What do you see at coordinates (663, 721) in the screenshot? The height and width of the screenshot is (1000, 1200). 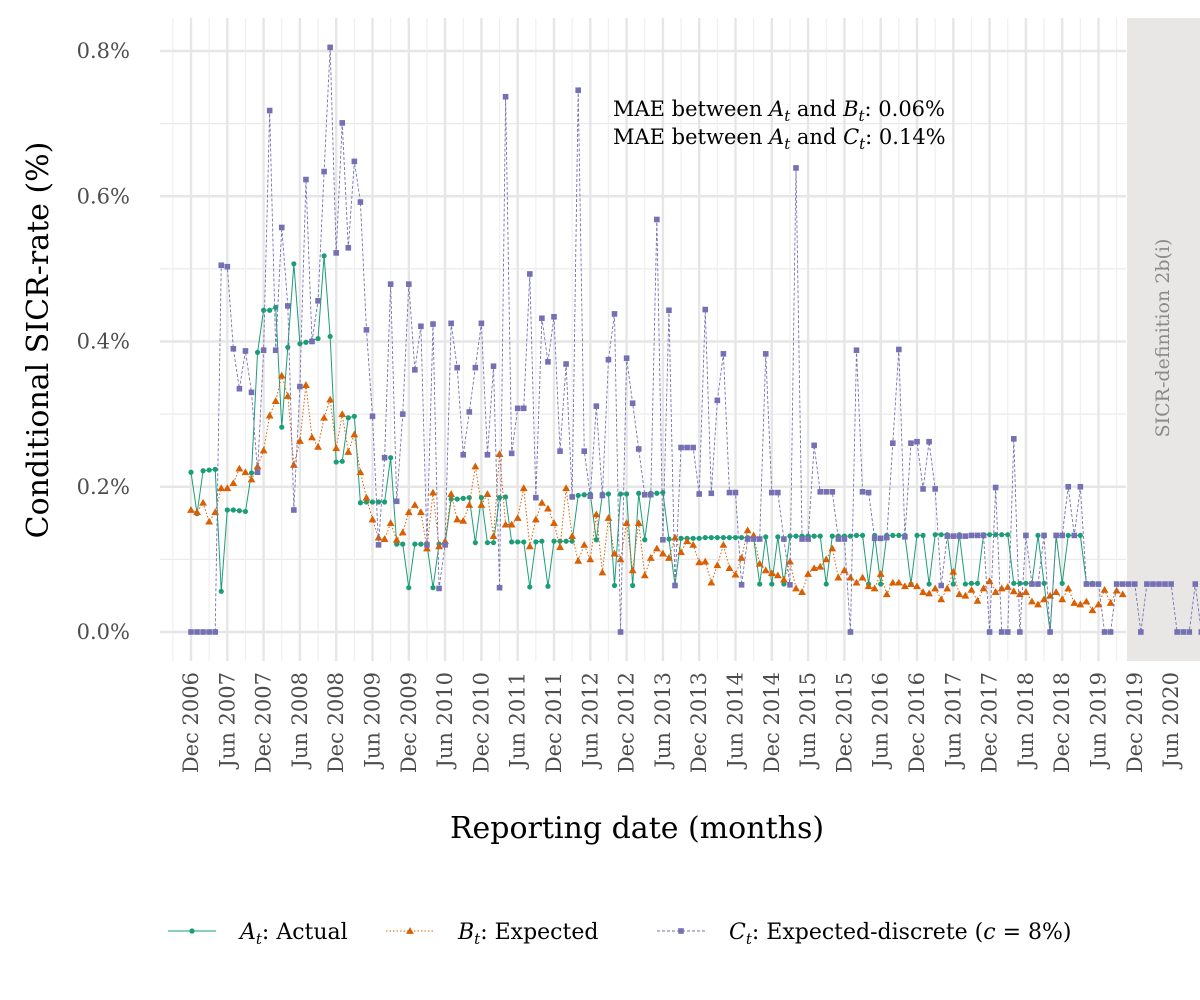 I see `x-tick-label: Jun 2013` at bounding box center [663, 721].